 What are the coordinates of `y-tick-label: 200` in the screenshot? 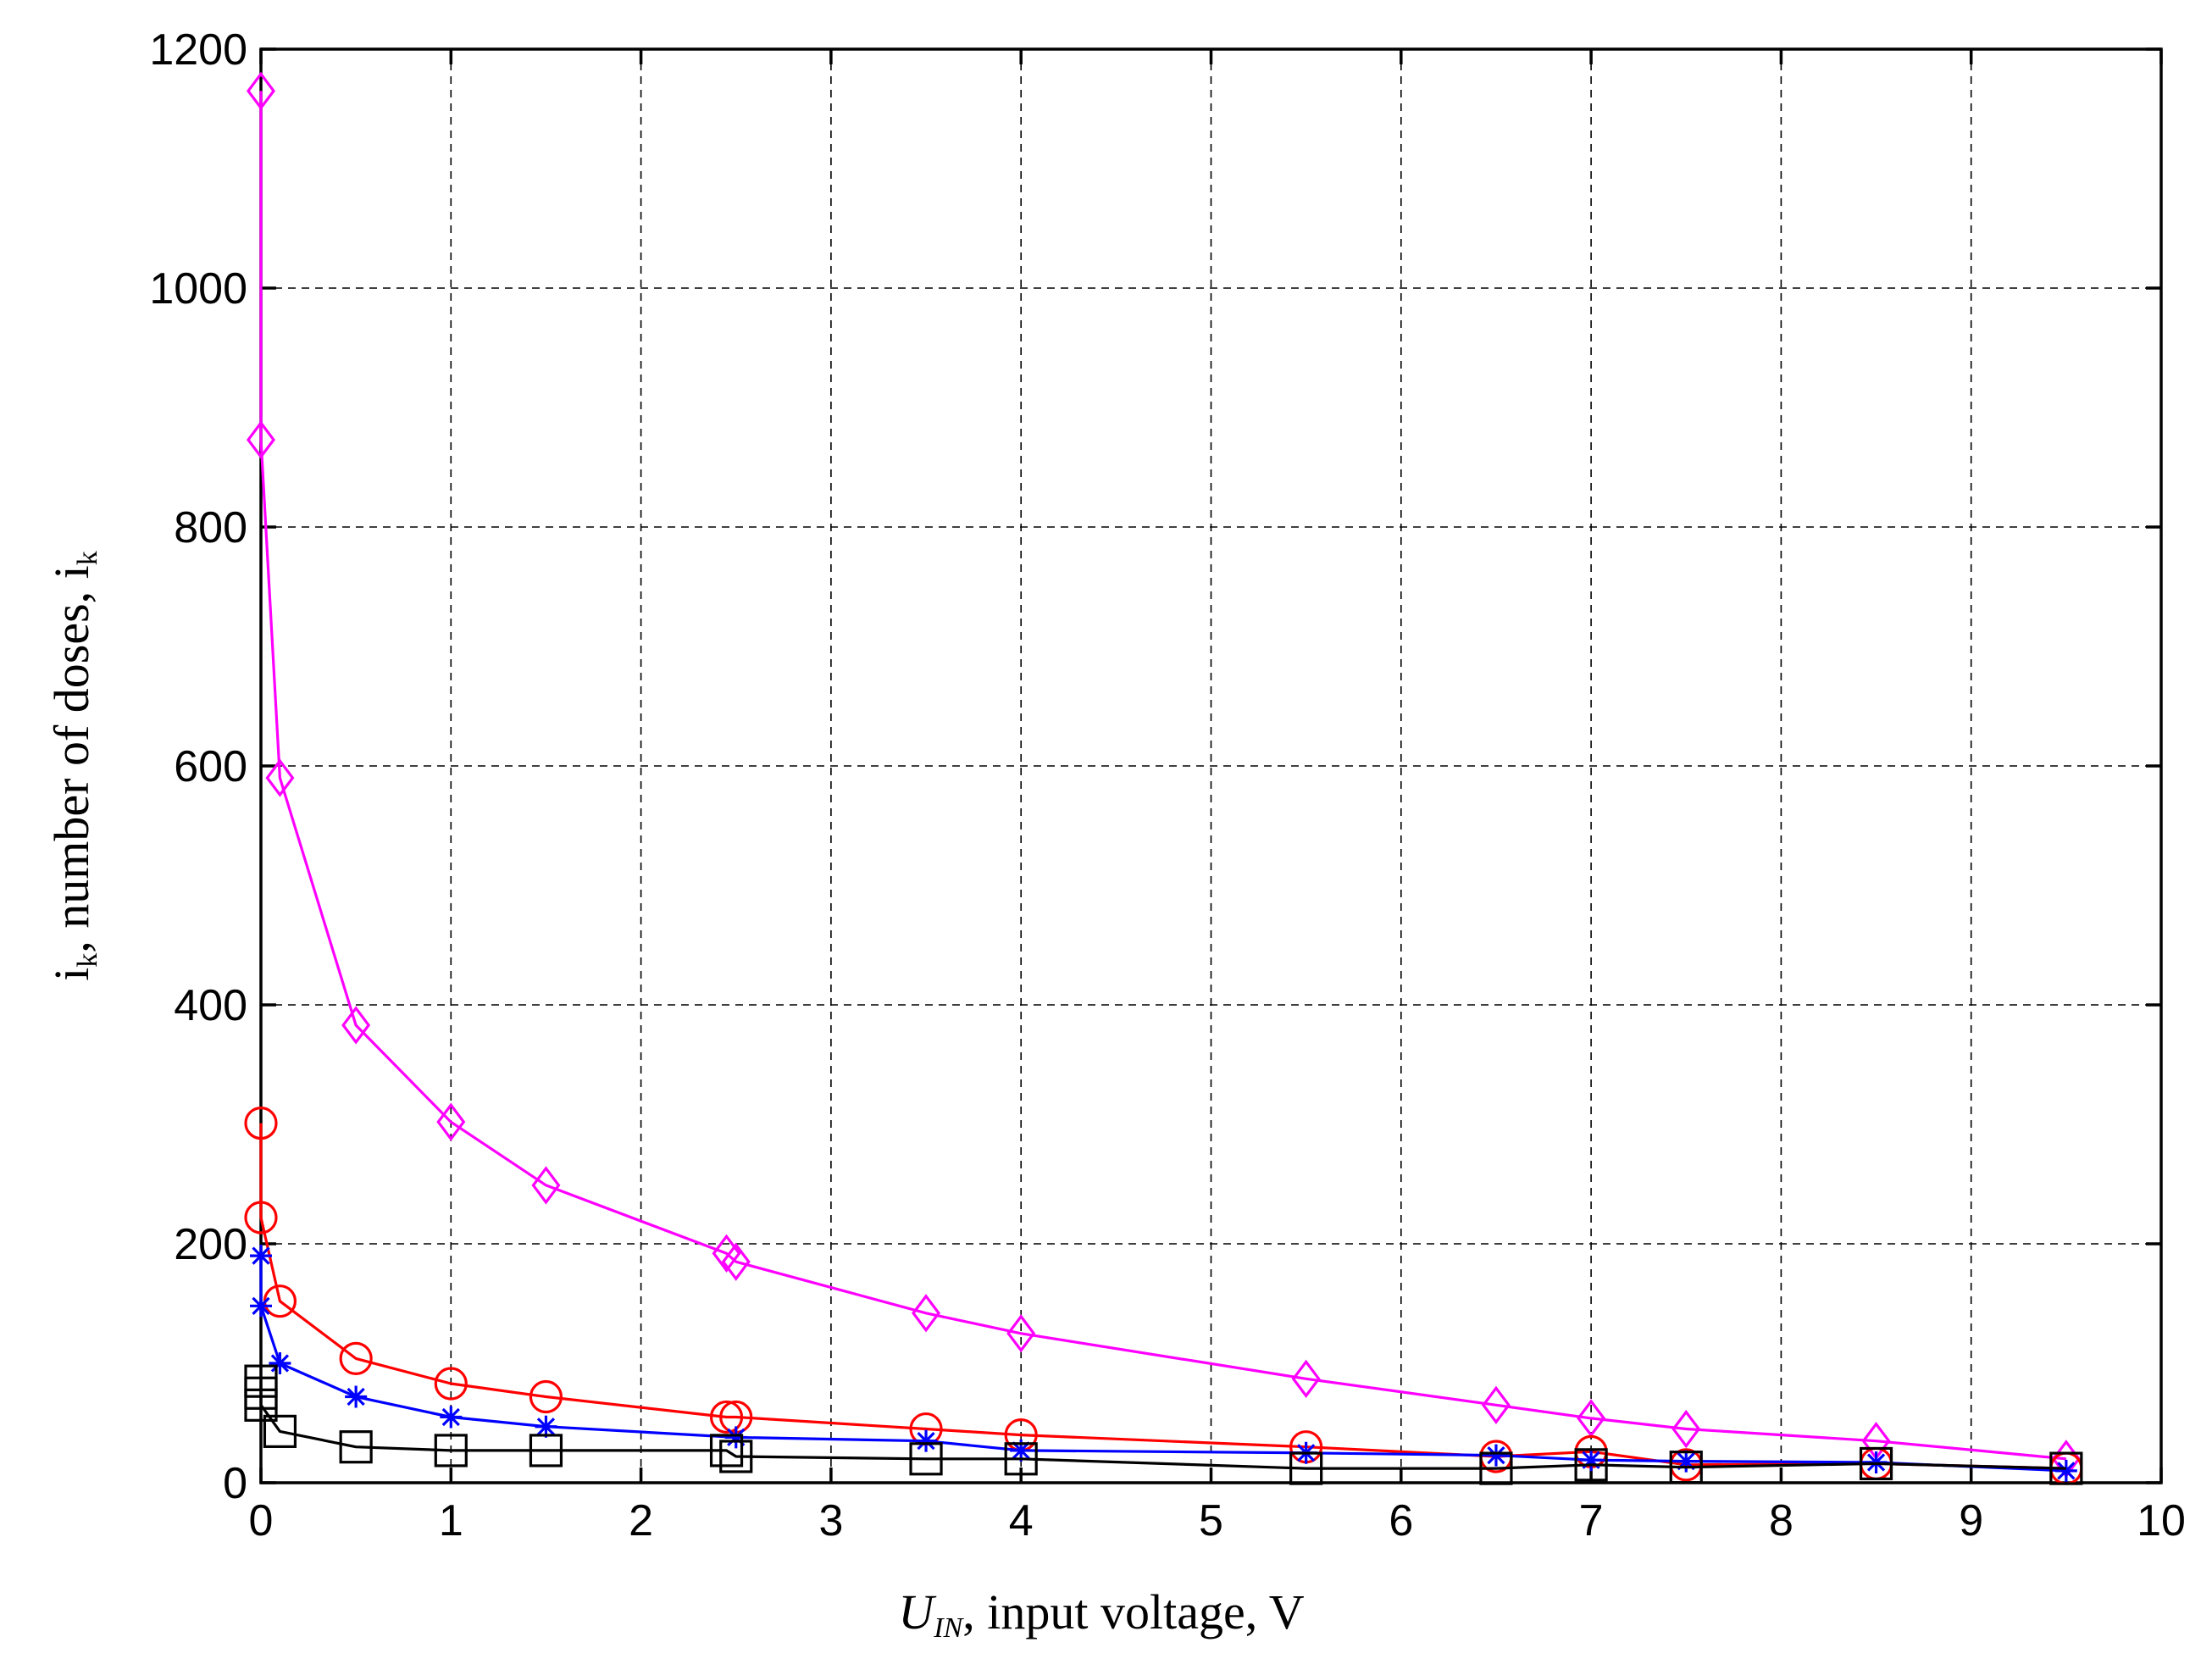 It's located at (211, 1244).